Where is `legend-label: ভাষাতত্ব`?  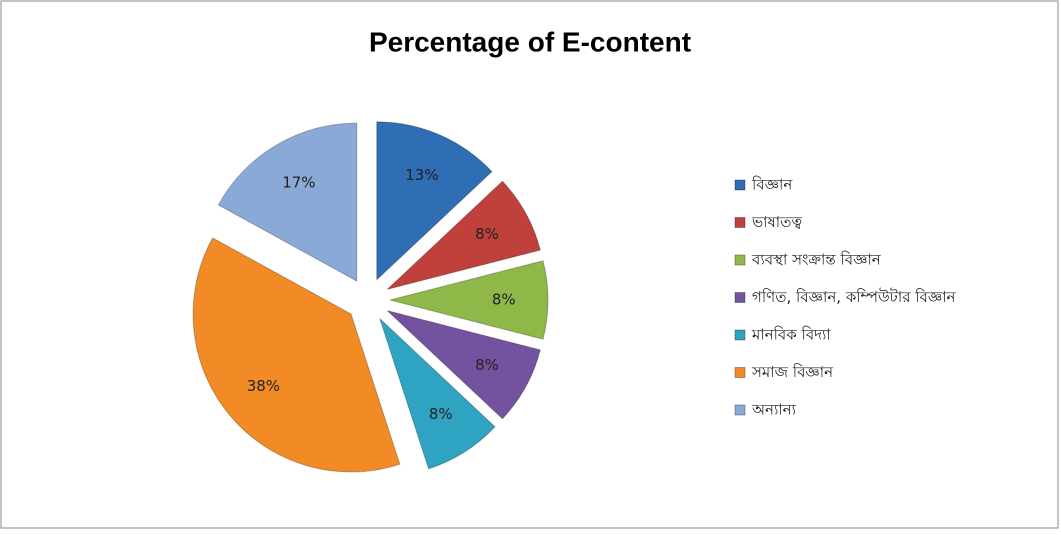
legend-label: ভাষাতত্ব is located at coordinates (776, 222).